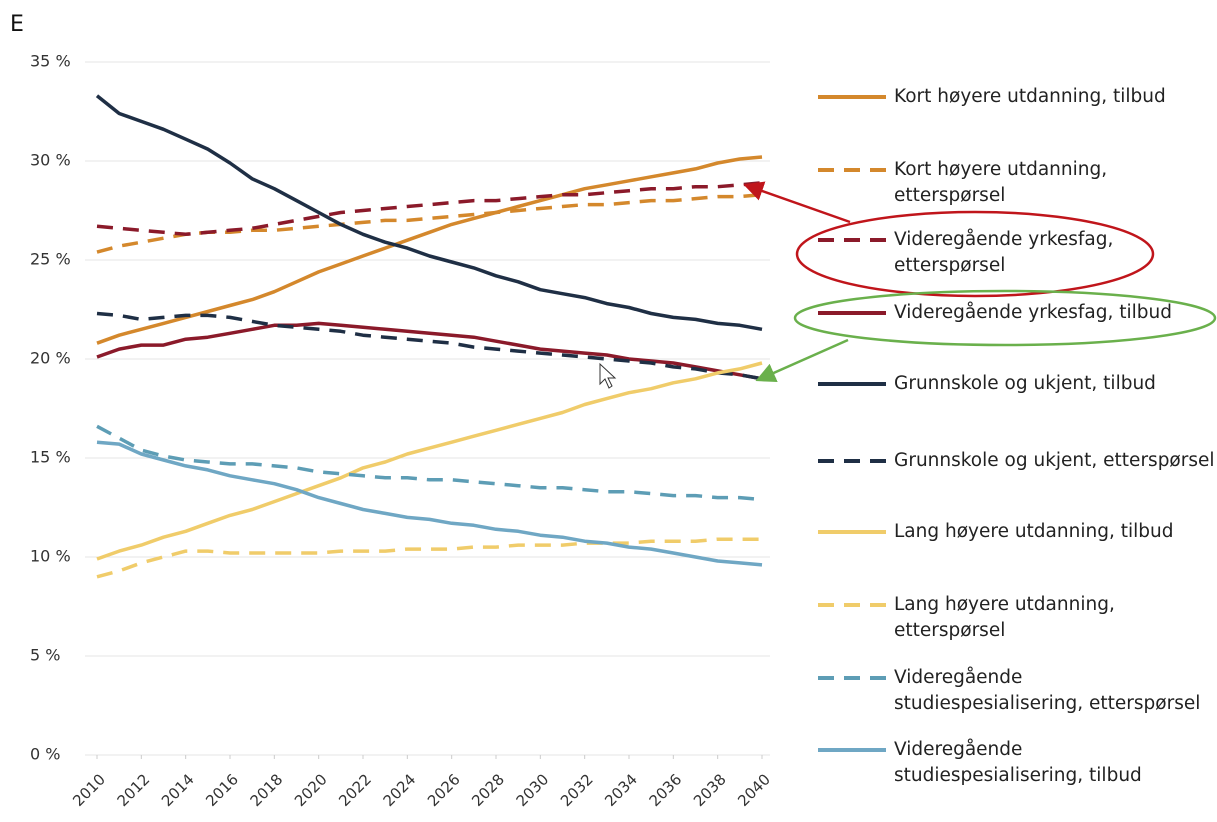  I want to click on x-tick-label: 2024, so click(400, 790).